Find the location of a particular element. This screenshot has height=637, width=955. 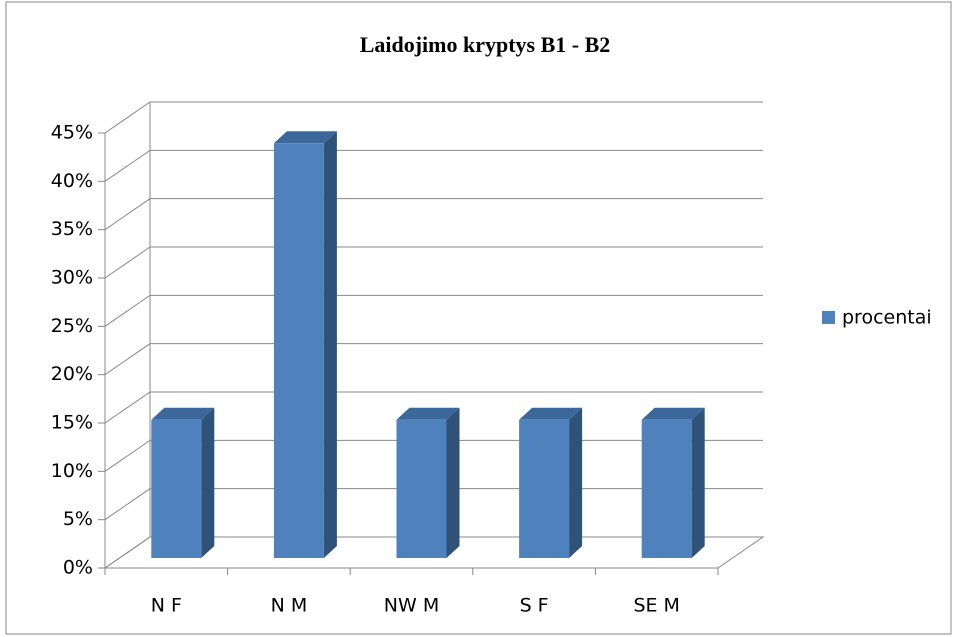

chart-title: Laidojimo kryptys B1 - B2 is located at coordinates (485, 44).